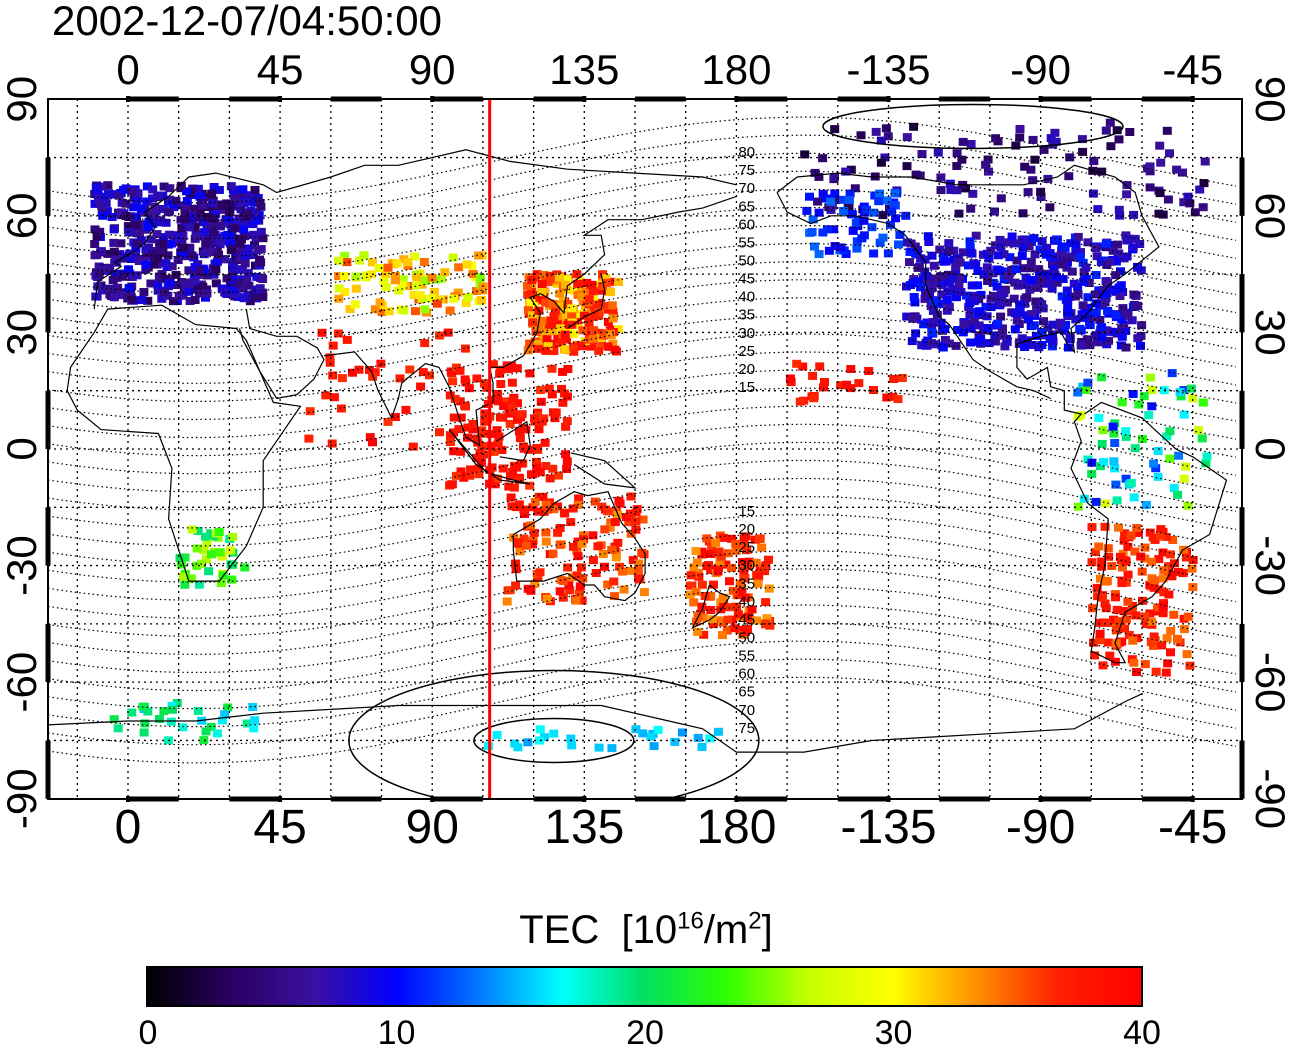 The width and height of the screenshot is (1292, 1057). What do you see at coordinates (128, 827) in the screenshot?
I see `bottom-axis-label: 0` at bounding box center [128, 827].